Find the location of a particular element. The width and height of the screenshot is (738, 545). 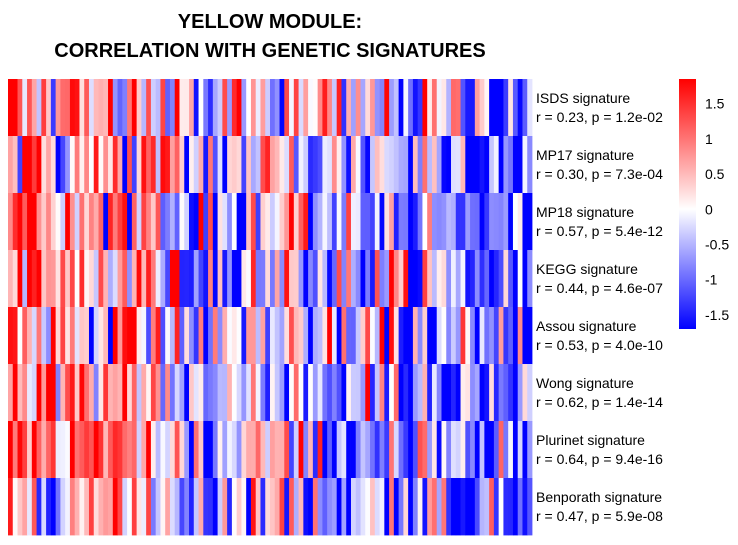

row-label-name: Plurinet signature is located at coordinates (590, 440).